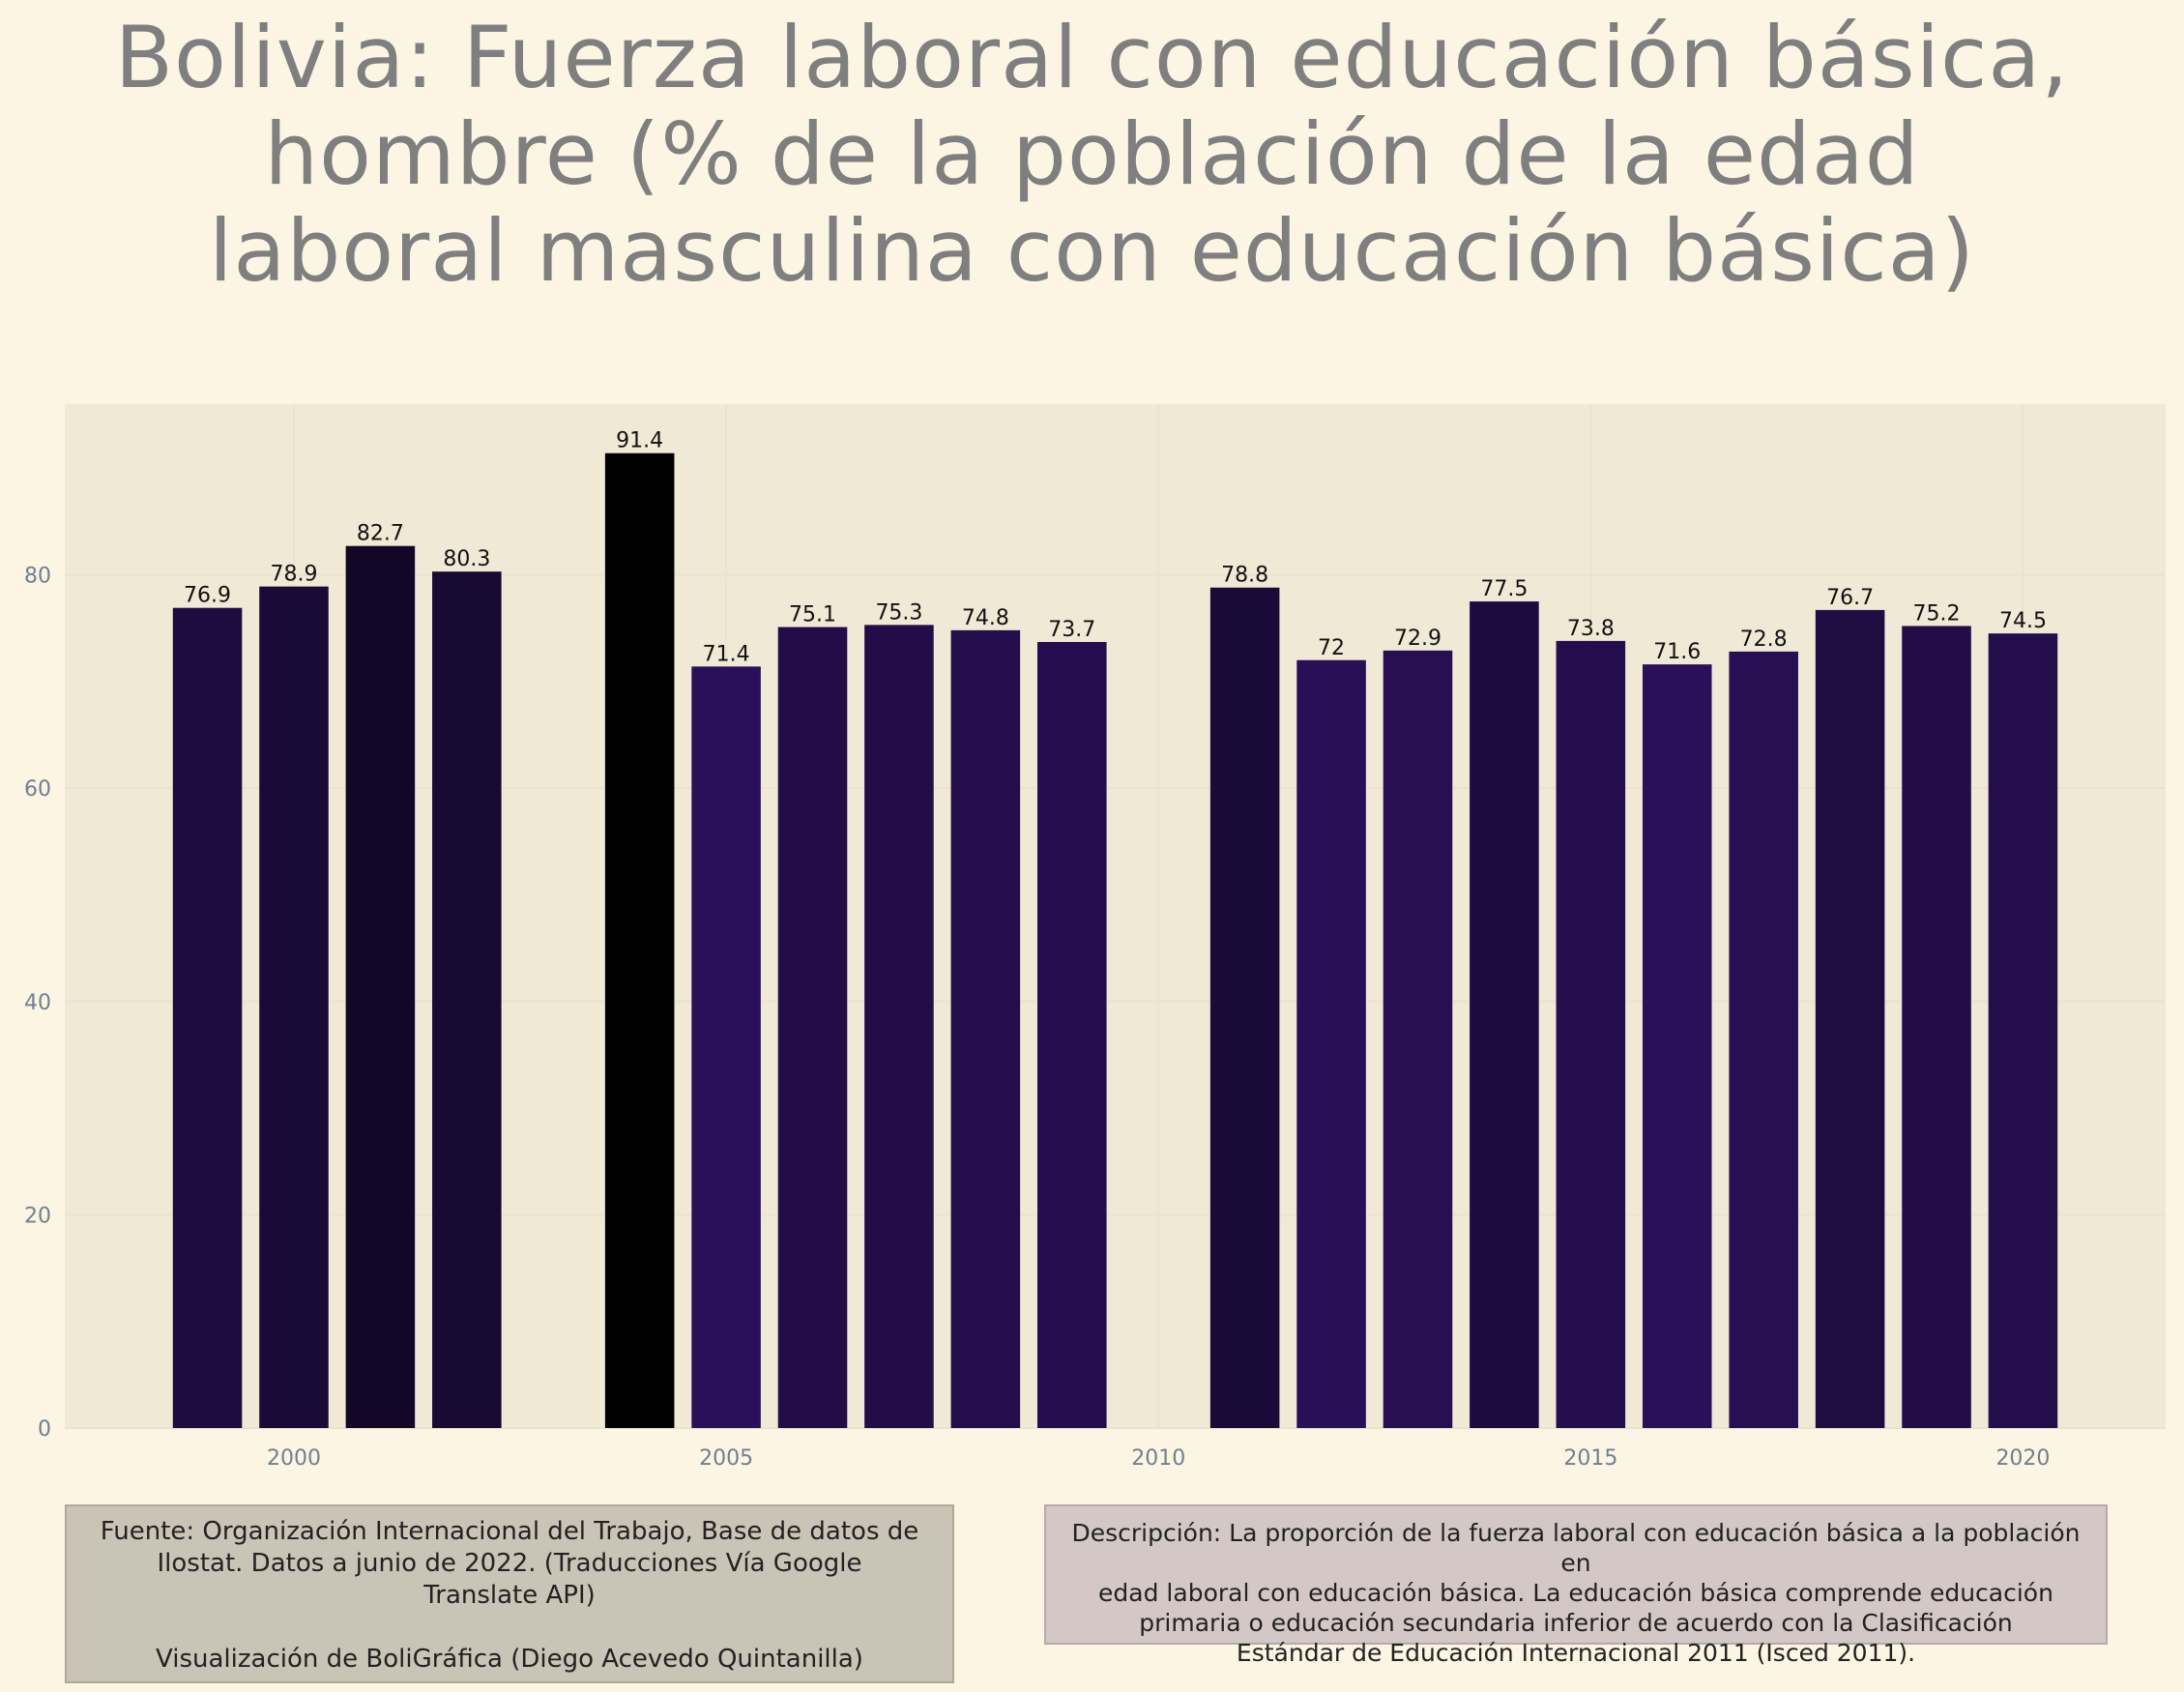 This screenshot has height=1692, width=2184. Describe the element at coordinates (1937, 614) in the screenshot. I see `value-label-2019: 75.2` at that location.